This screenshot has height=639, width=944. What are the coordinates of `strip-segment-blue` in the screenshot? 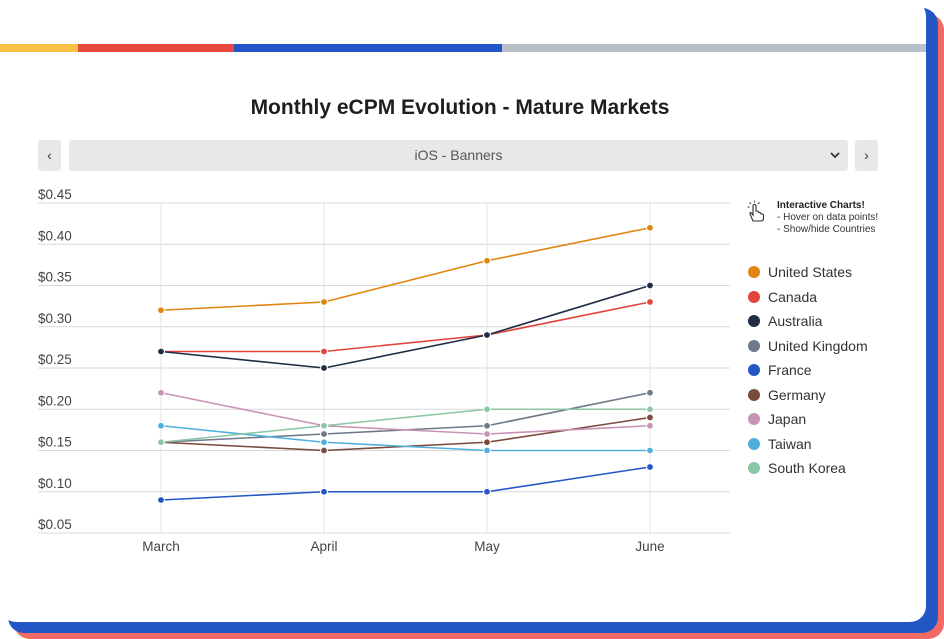 It's located at (368, 48).